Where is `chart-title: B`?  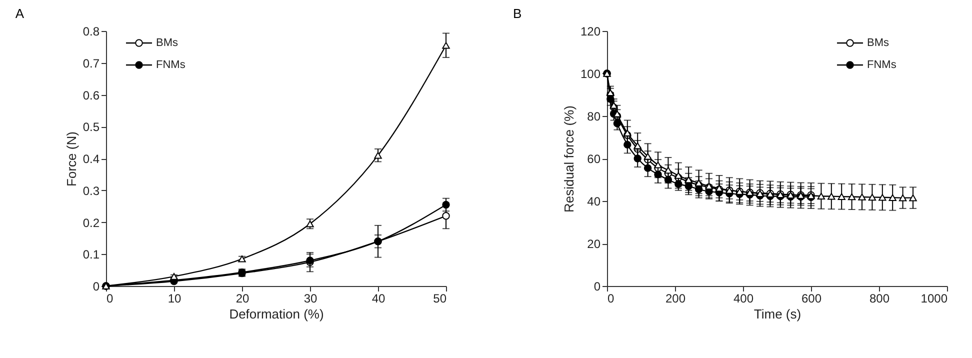 chart-title: B is located at coordinates (517, 13).